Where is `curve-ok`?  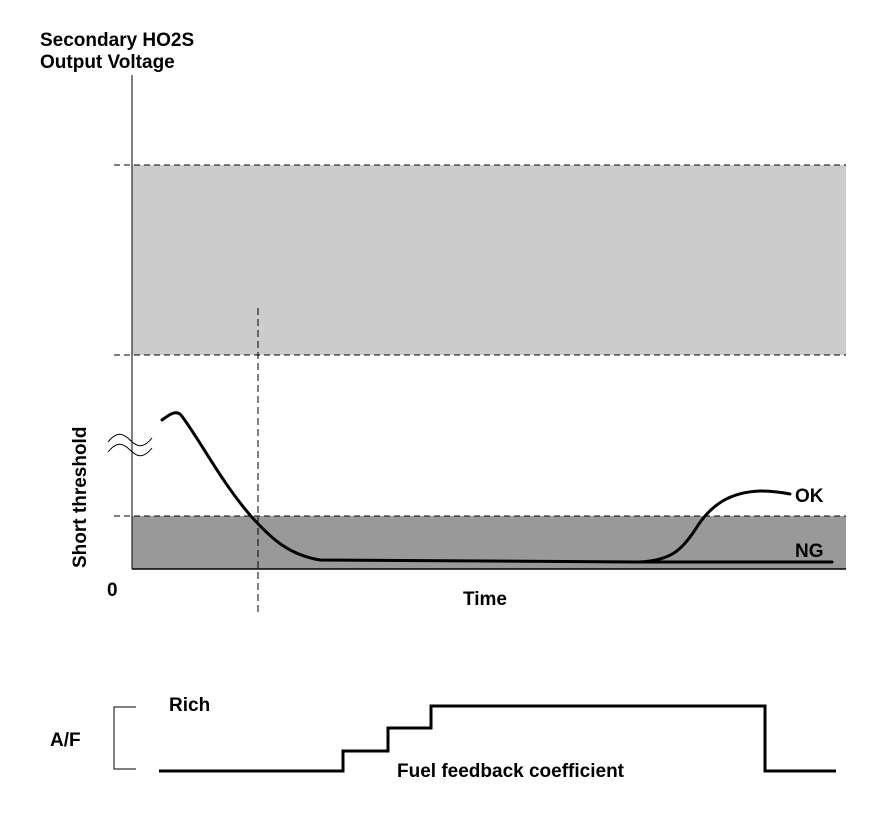
curve-ok is located at coordinates (476, 487).